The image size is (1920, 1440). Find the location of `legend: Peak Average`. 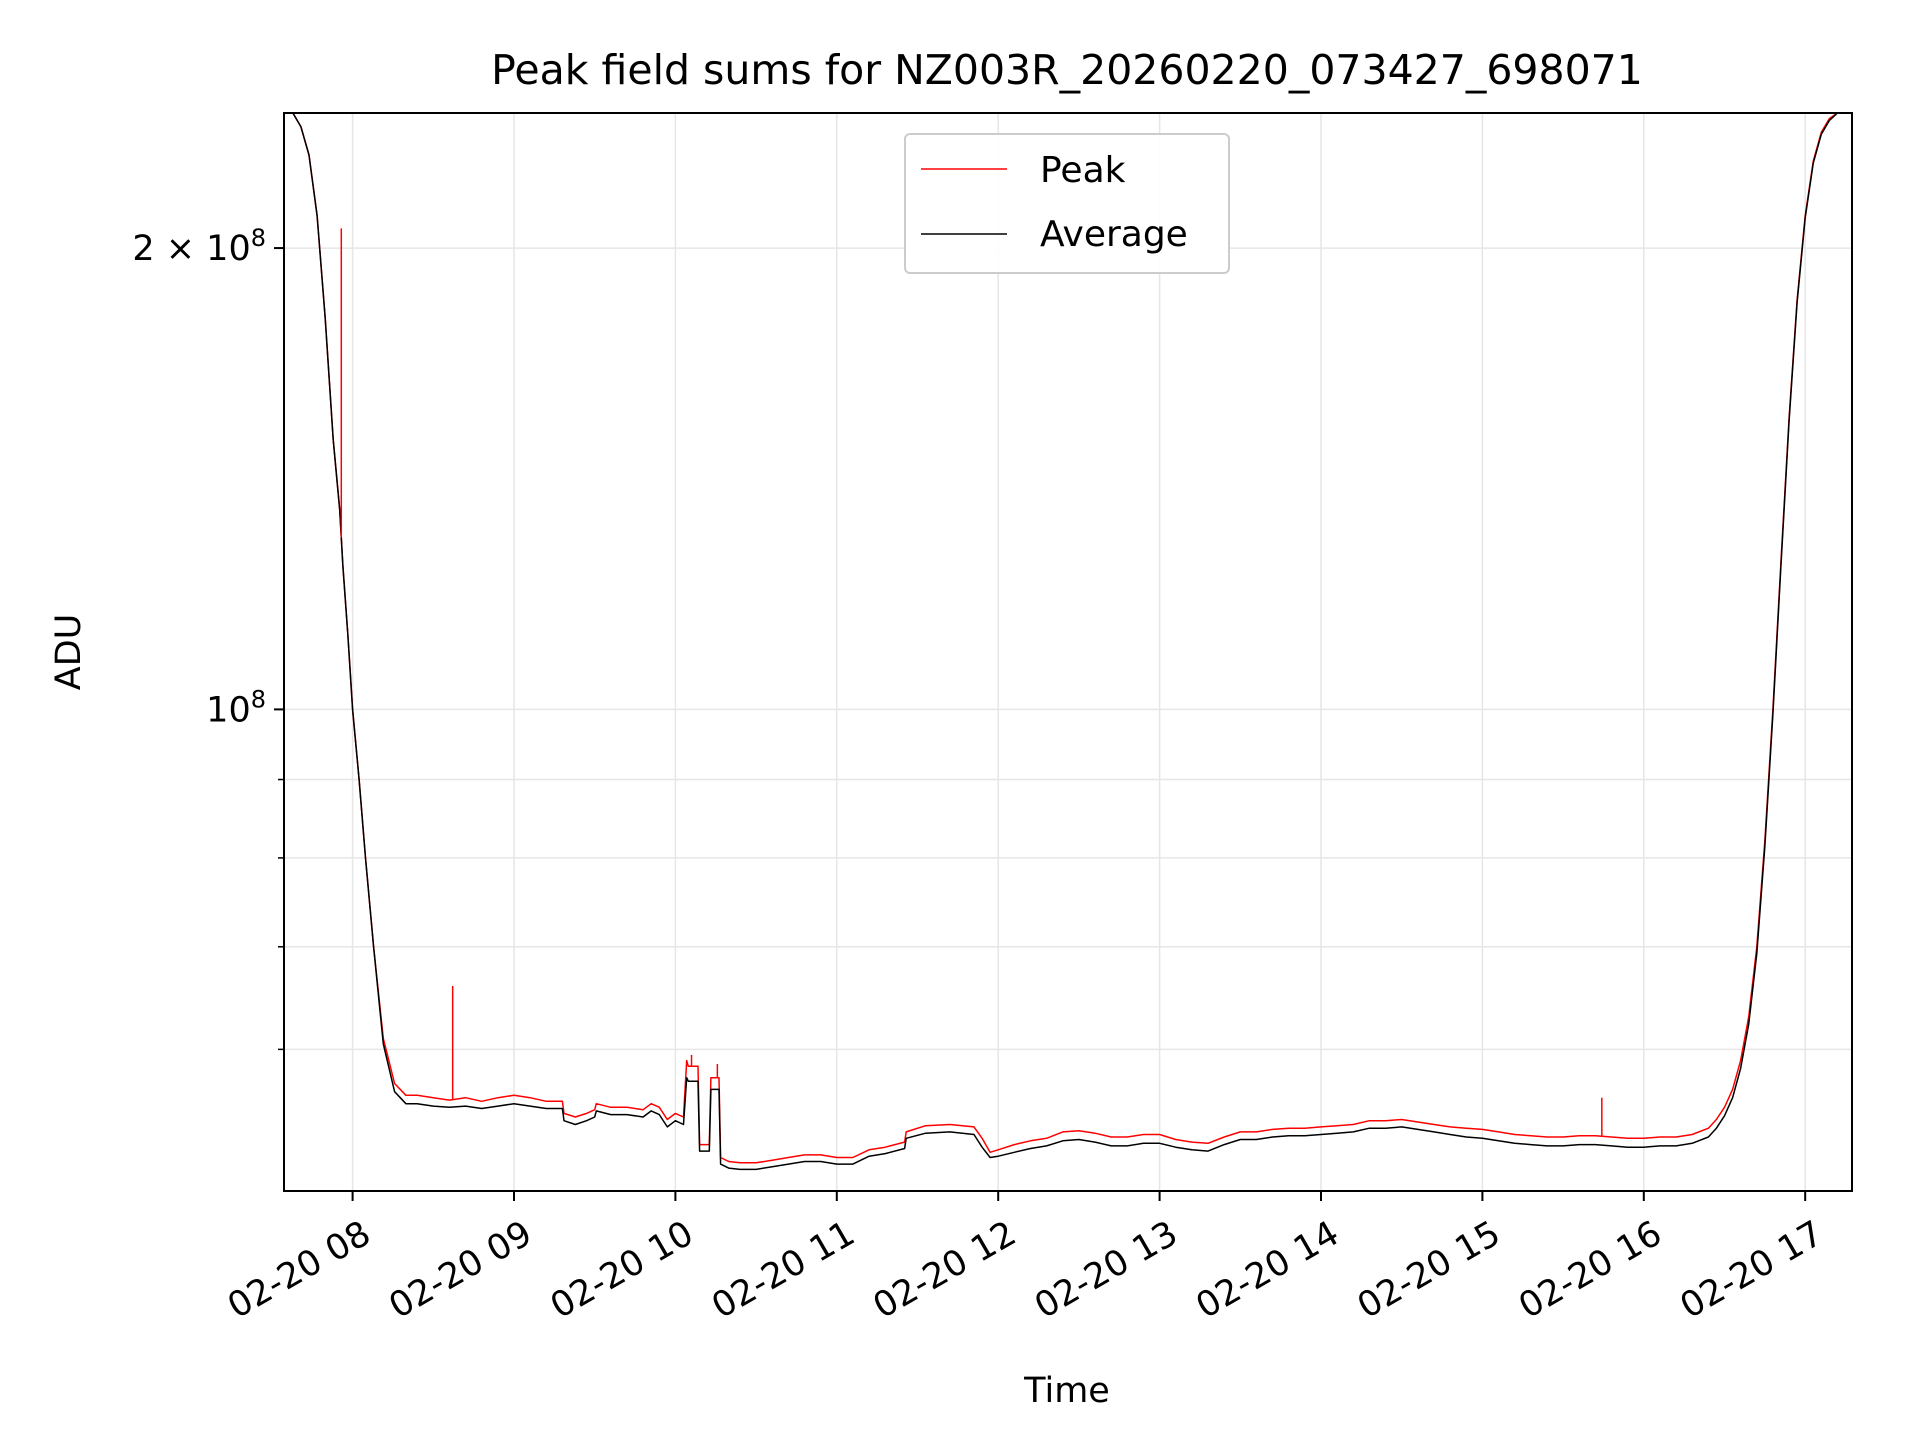

legend: Peak Average is located at coordinates (1067, 203).